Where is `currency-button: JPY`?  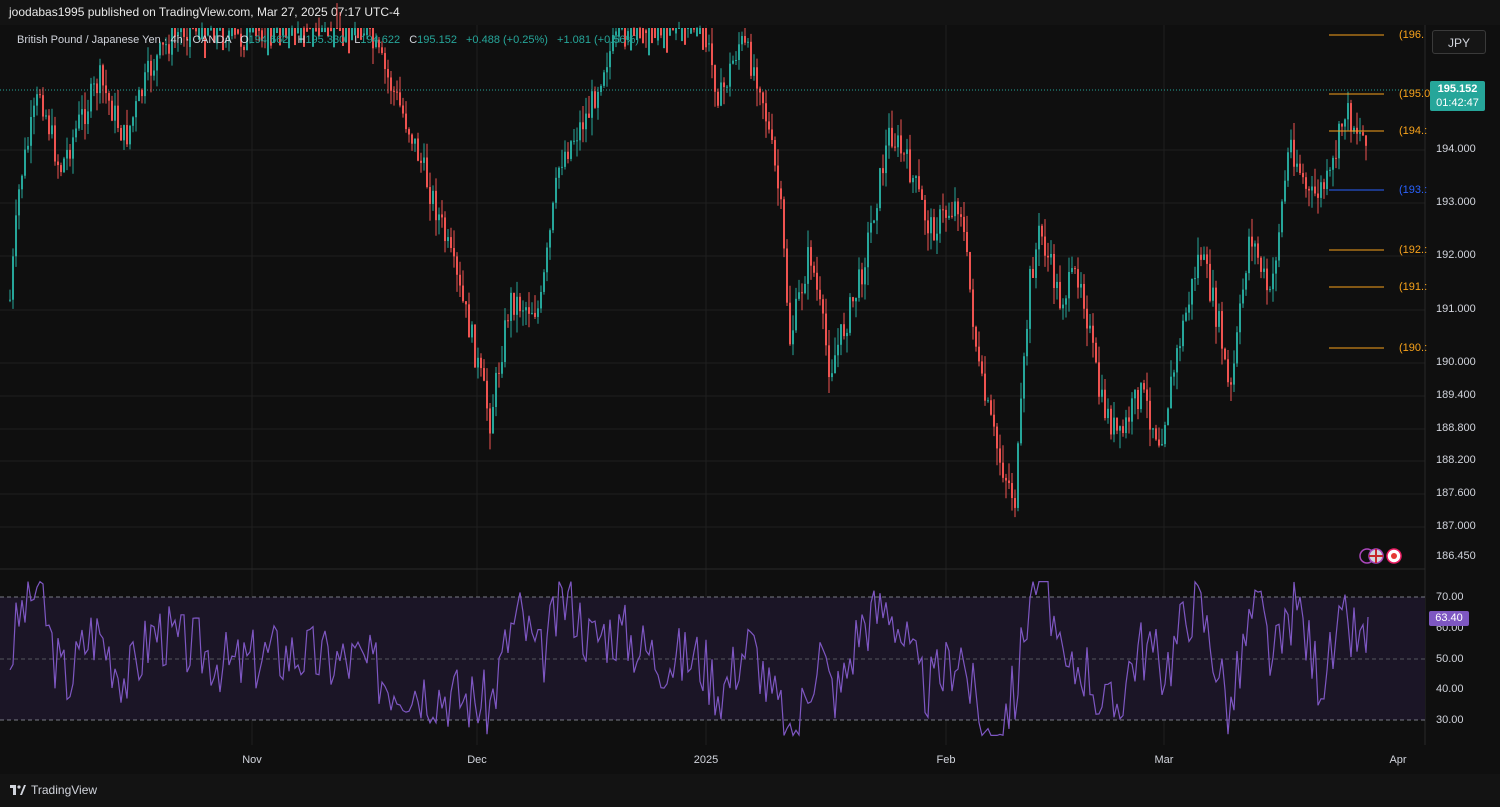
currency-button: JPY is located at coordinates (1459, 42).